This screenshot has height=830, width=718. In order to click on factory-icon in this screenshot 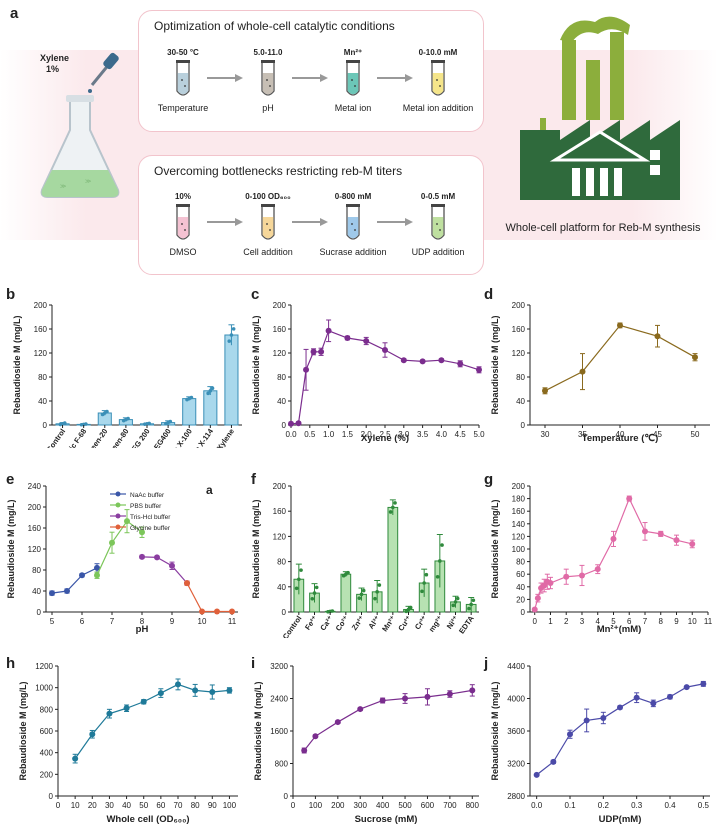, I will do `click(600, 108)`.